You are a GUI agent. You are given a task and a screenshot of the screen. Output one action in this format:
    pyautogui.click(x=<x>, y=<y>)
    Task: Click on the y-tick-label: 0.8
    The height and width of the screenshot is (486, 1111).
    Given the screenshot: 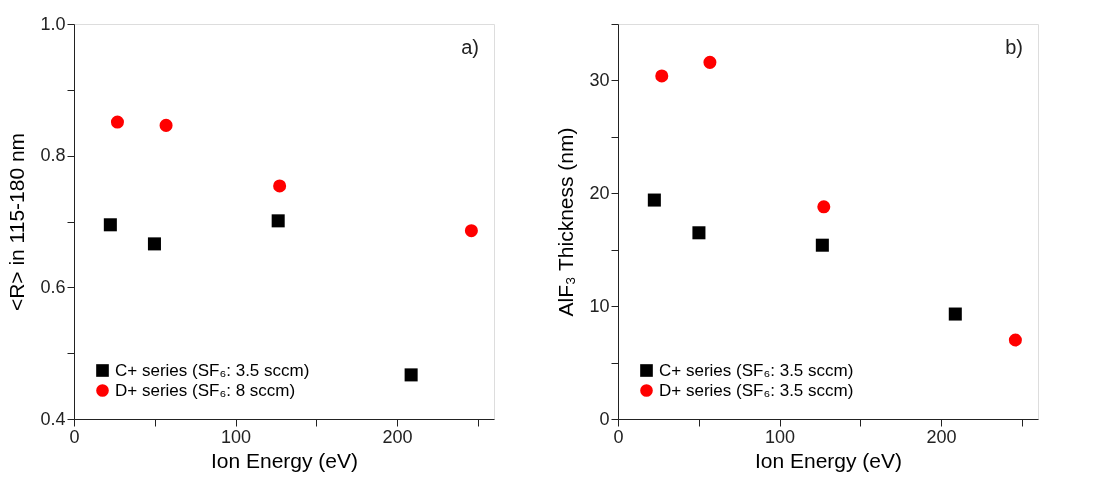 What is the action you would take?
    pyautogui.click(x=53, y=155)
    